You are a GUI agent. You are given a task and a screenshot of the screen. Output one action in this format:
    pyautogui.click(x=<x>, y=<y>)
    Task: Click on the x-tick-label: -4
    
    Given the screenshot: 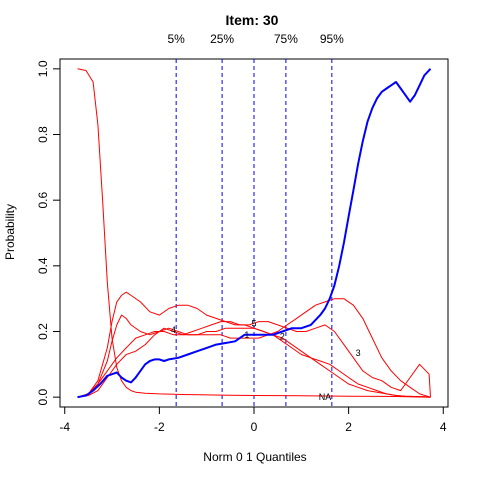 What is the action you would take?
    pyautogui.click(x=64, y=427)
    